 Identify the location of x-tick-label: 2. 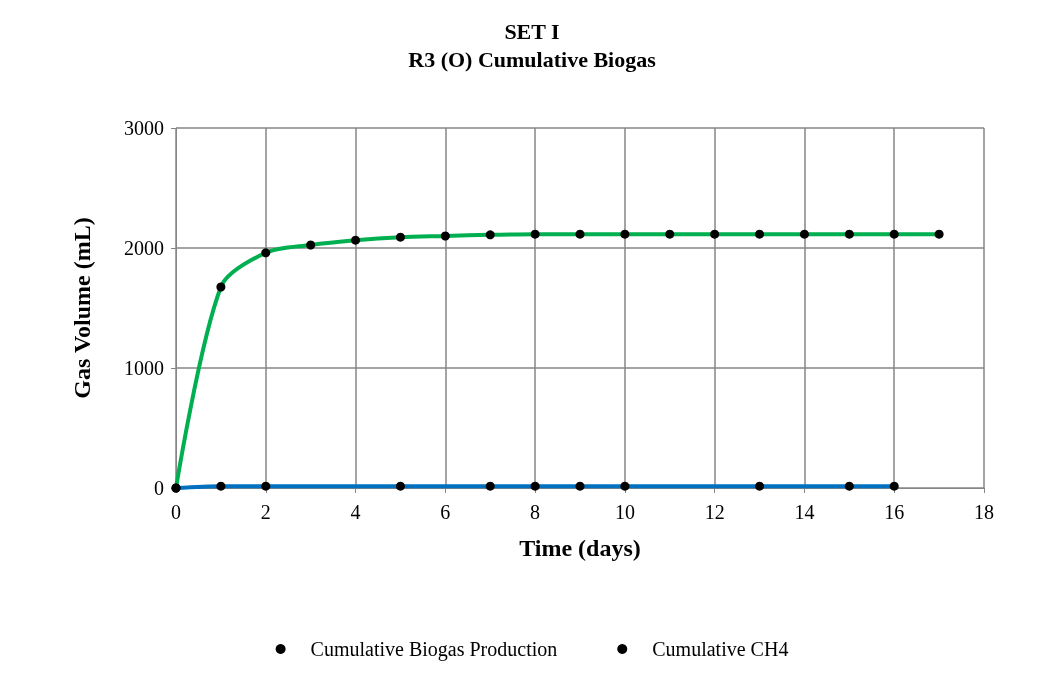
(265, 512).